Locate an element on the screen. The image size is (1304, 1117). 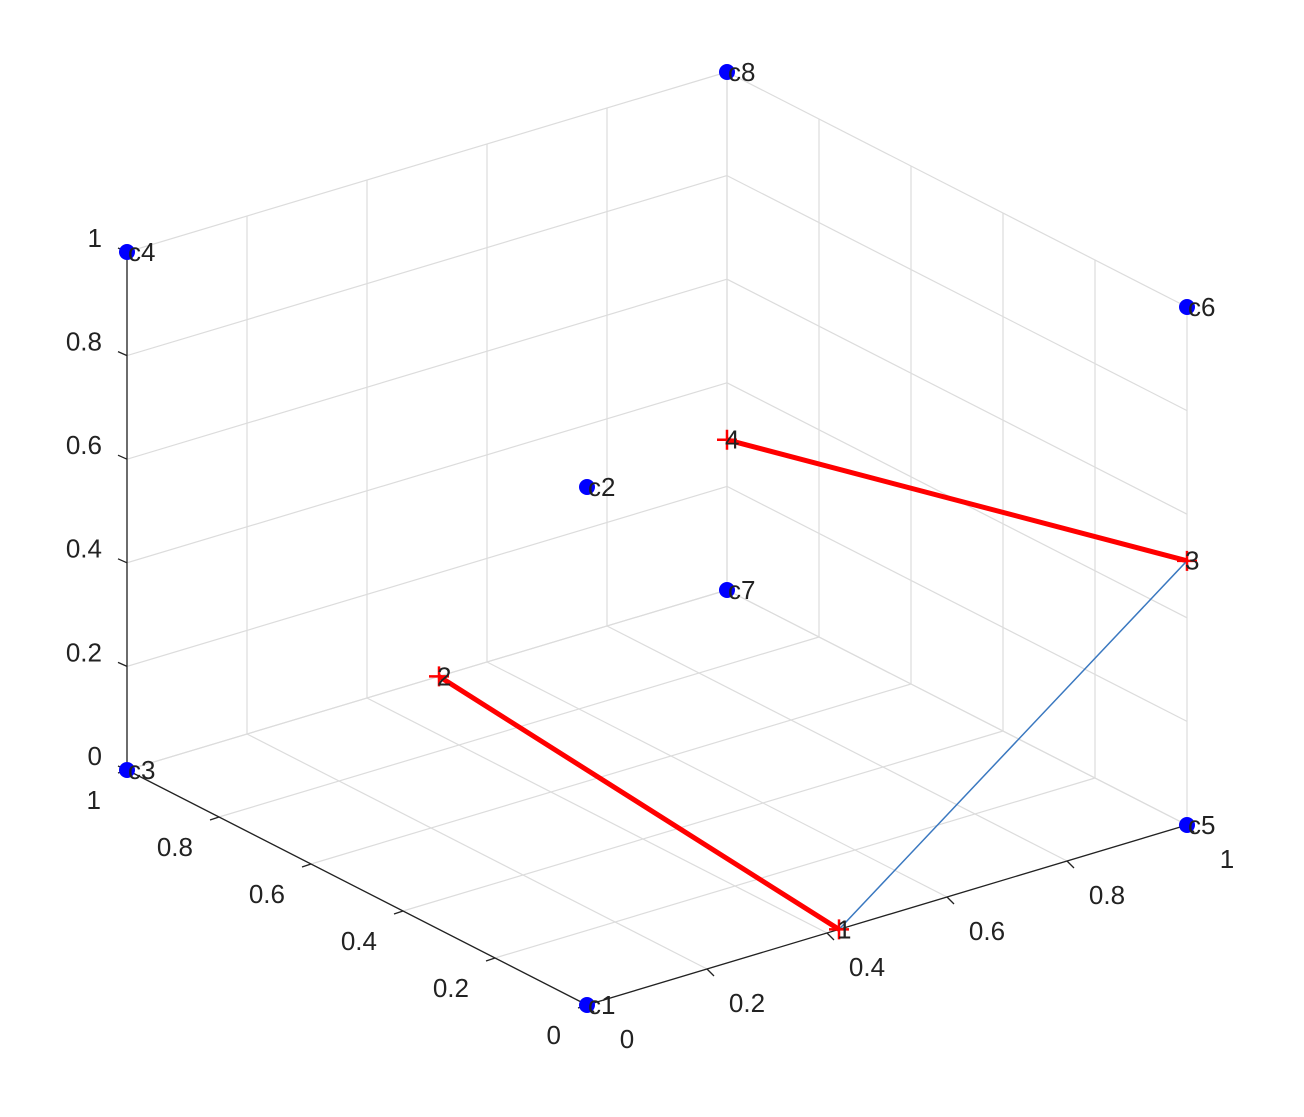
z-tick-label: 0.6 is located at coordinates (84, 445).